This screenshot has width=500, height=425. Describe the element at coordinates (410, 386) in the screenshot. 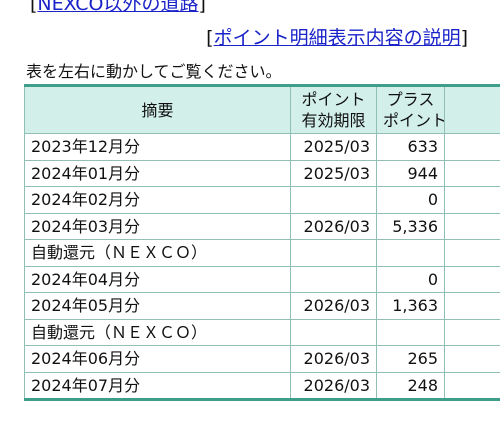

I see `plus-points-cell: 248` at that location.